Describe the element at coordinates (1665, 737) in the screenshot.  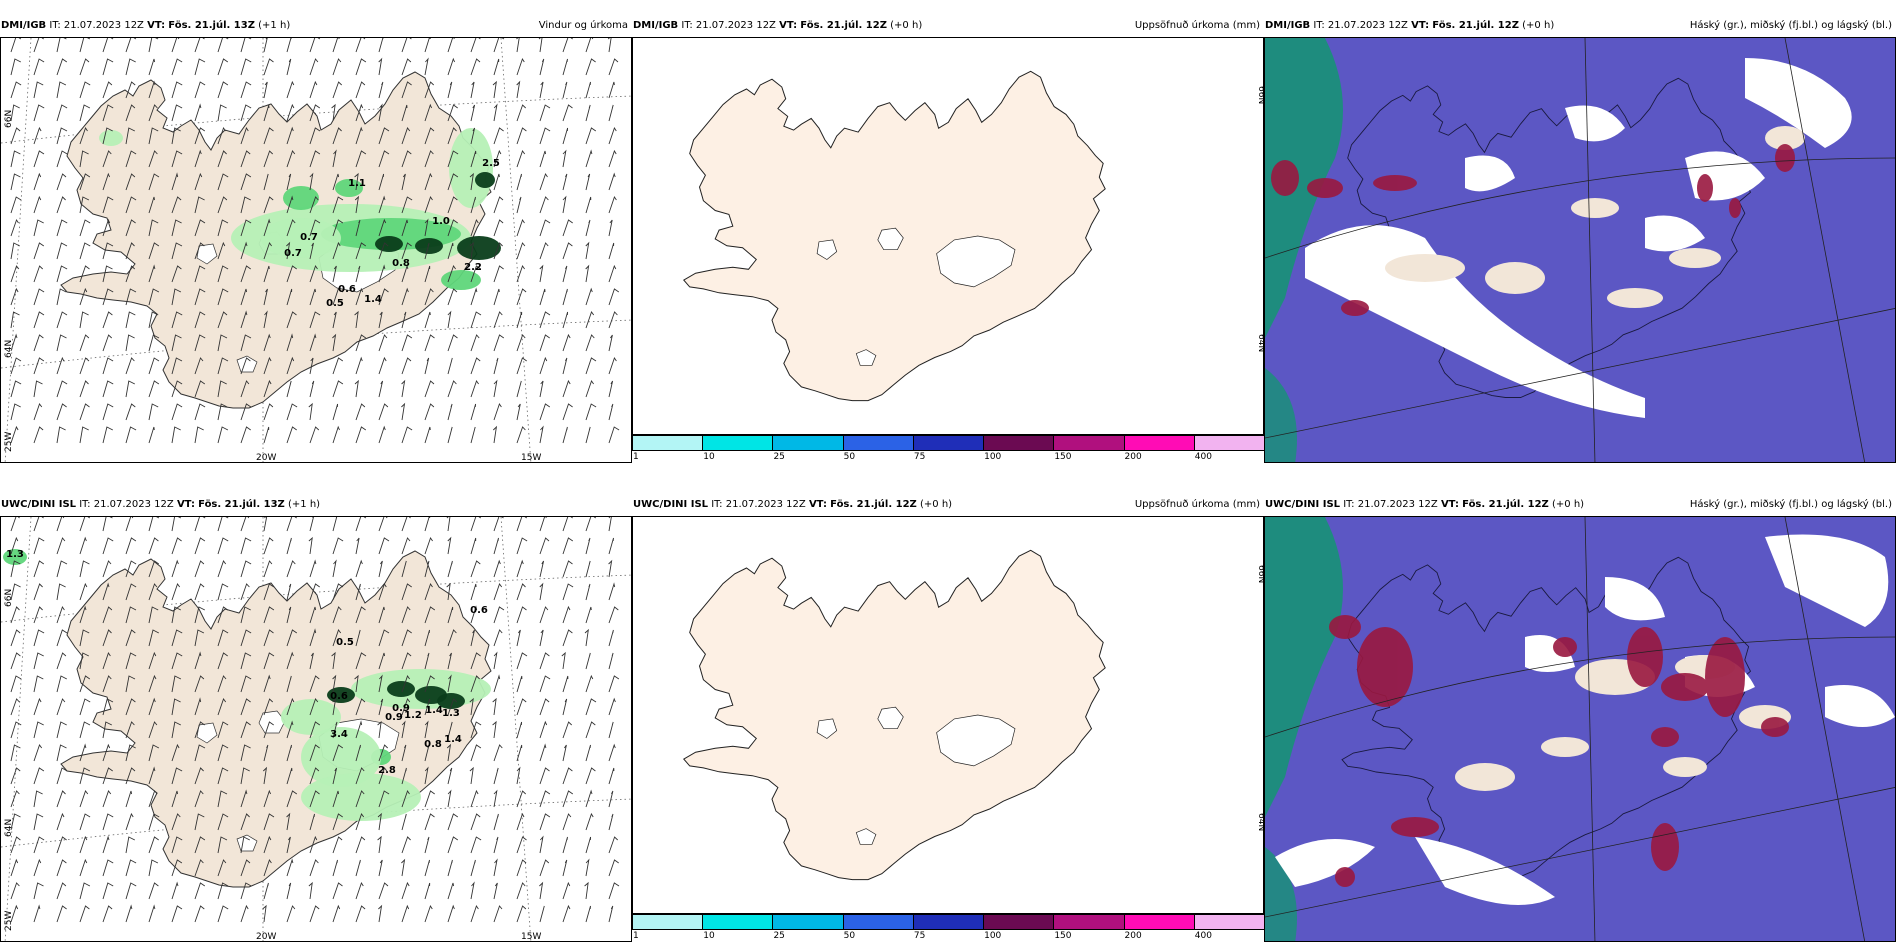
I see `deep-cloud-cell` at that location.